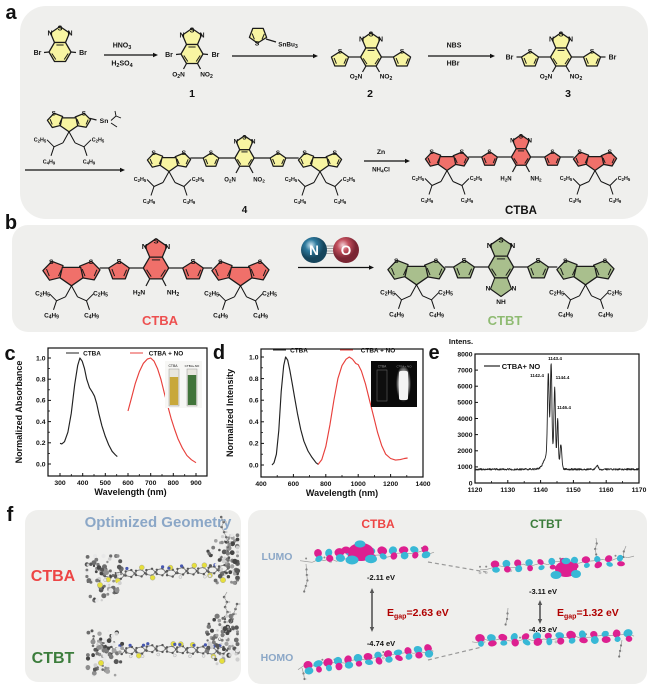  What do you see at coordinates (11, 13) in the screenshot?
I see `svg-text: a` at bounding box center [11, 13].